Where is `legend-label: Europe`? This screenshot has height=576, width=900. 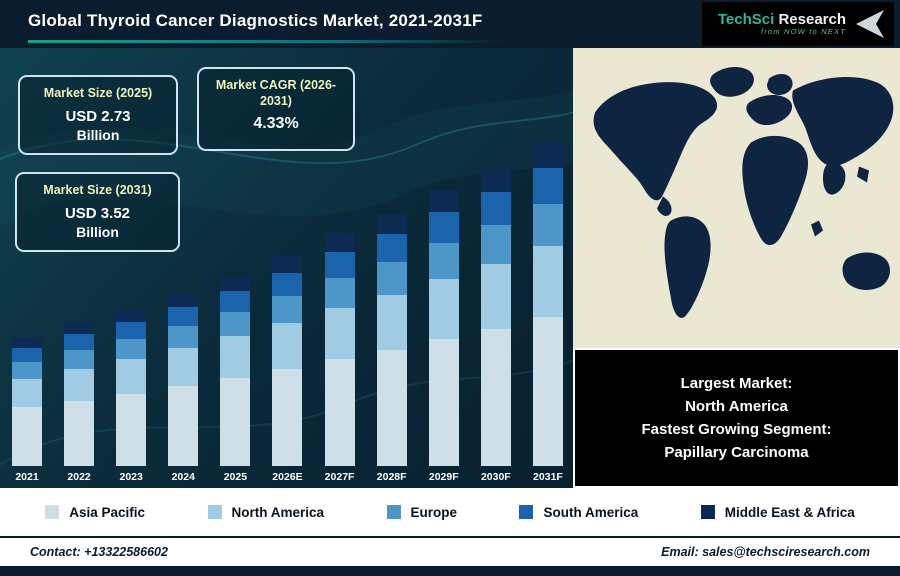
legend-label: Europe is located at coordinates (434, 512).